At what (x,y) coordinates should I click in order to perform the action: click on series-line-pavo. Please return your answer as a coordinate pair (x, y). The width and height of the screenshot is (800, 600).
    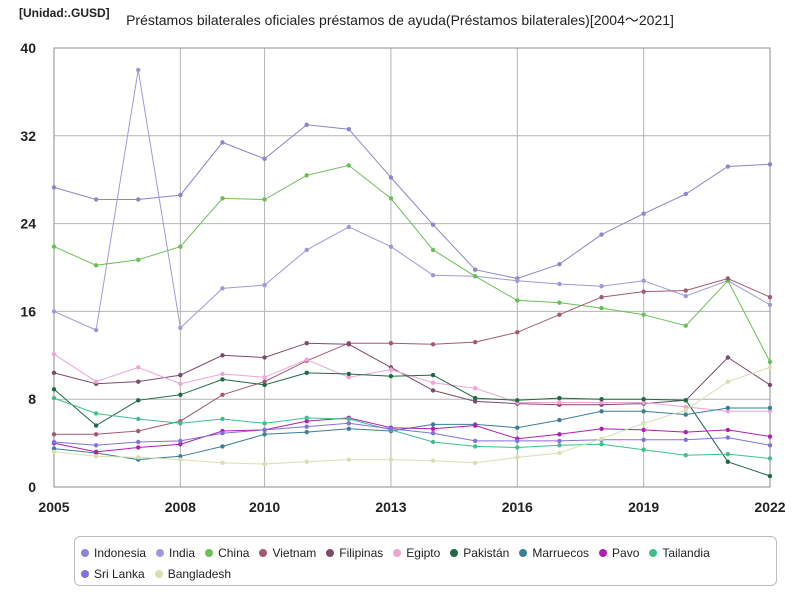
    Looking at the image, I should click on (412, 435).